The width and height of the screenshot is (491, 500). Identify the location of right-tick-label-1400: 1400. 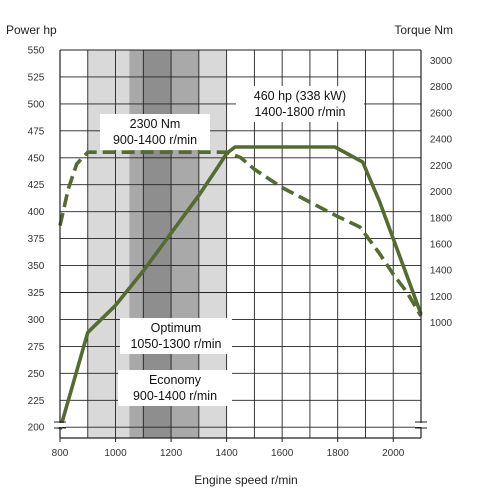
(441, 271).